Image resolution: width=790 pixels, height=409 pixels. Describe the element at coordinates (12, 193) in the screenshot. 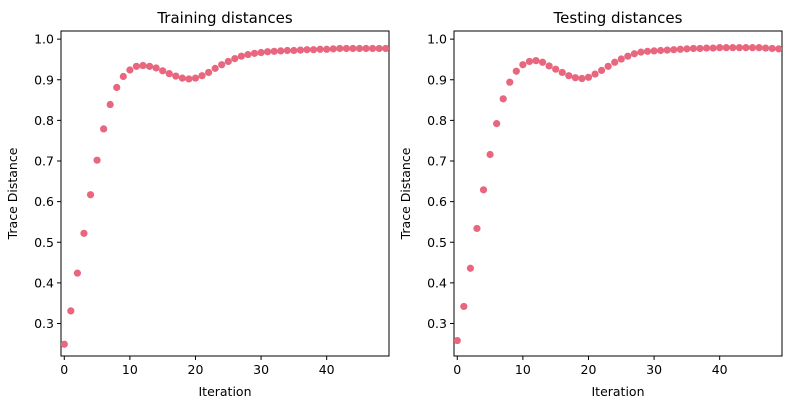

I see `training-y-axis-label: Trace Distance` at that location.